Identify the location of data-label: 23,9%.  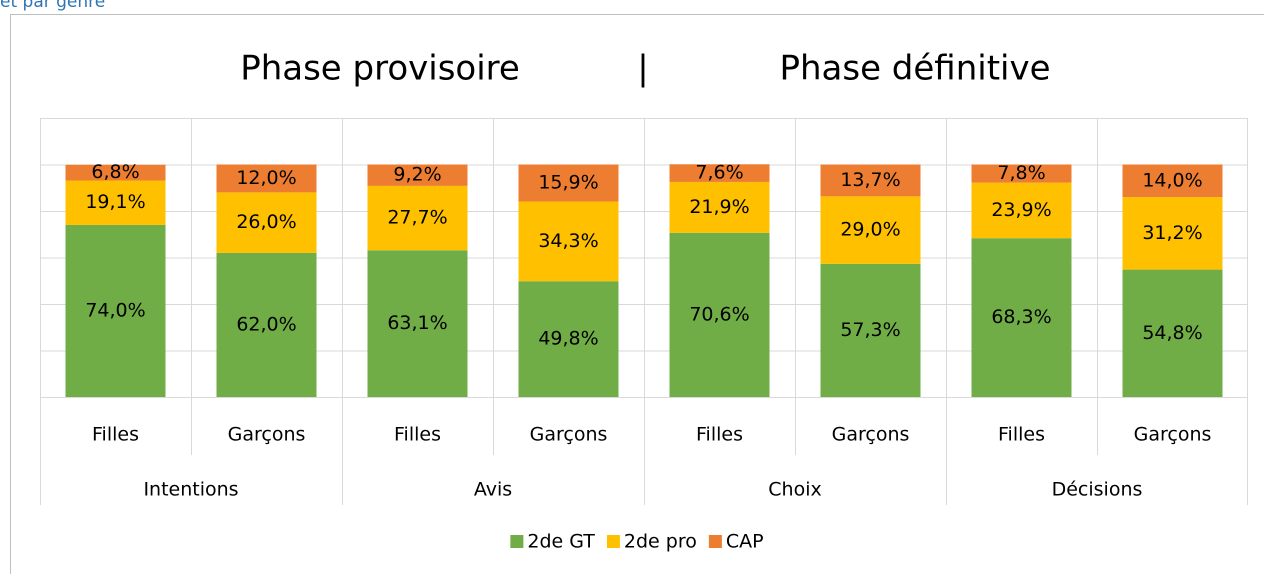
(1021, 210).